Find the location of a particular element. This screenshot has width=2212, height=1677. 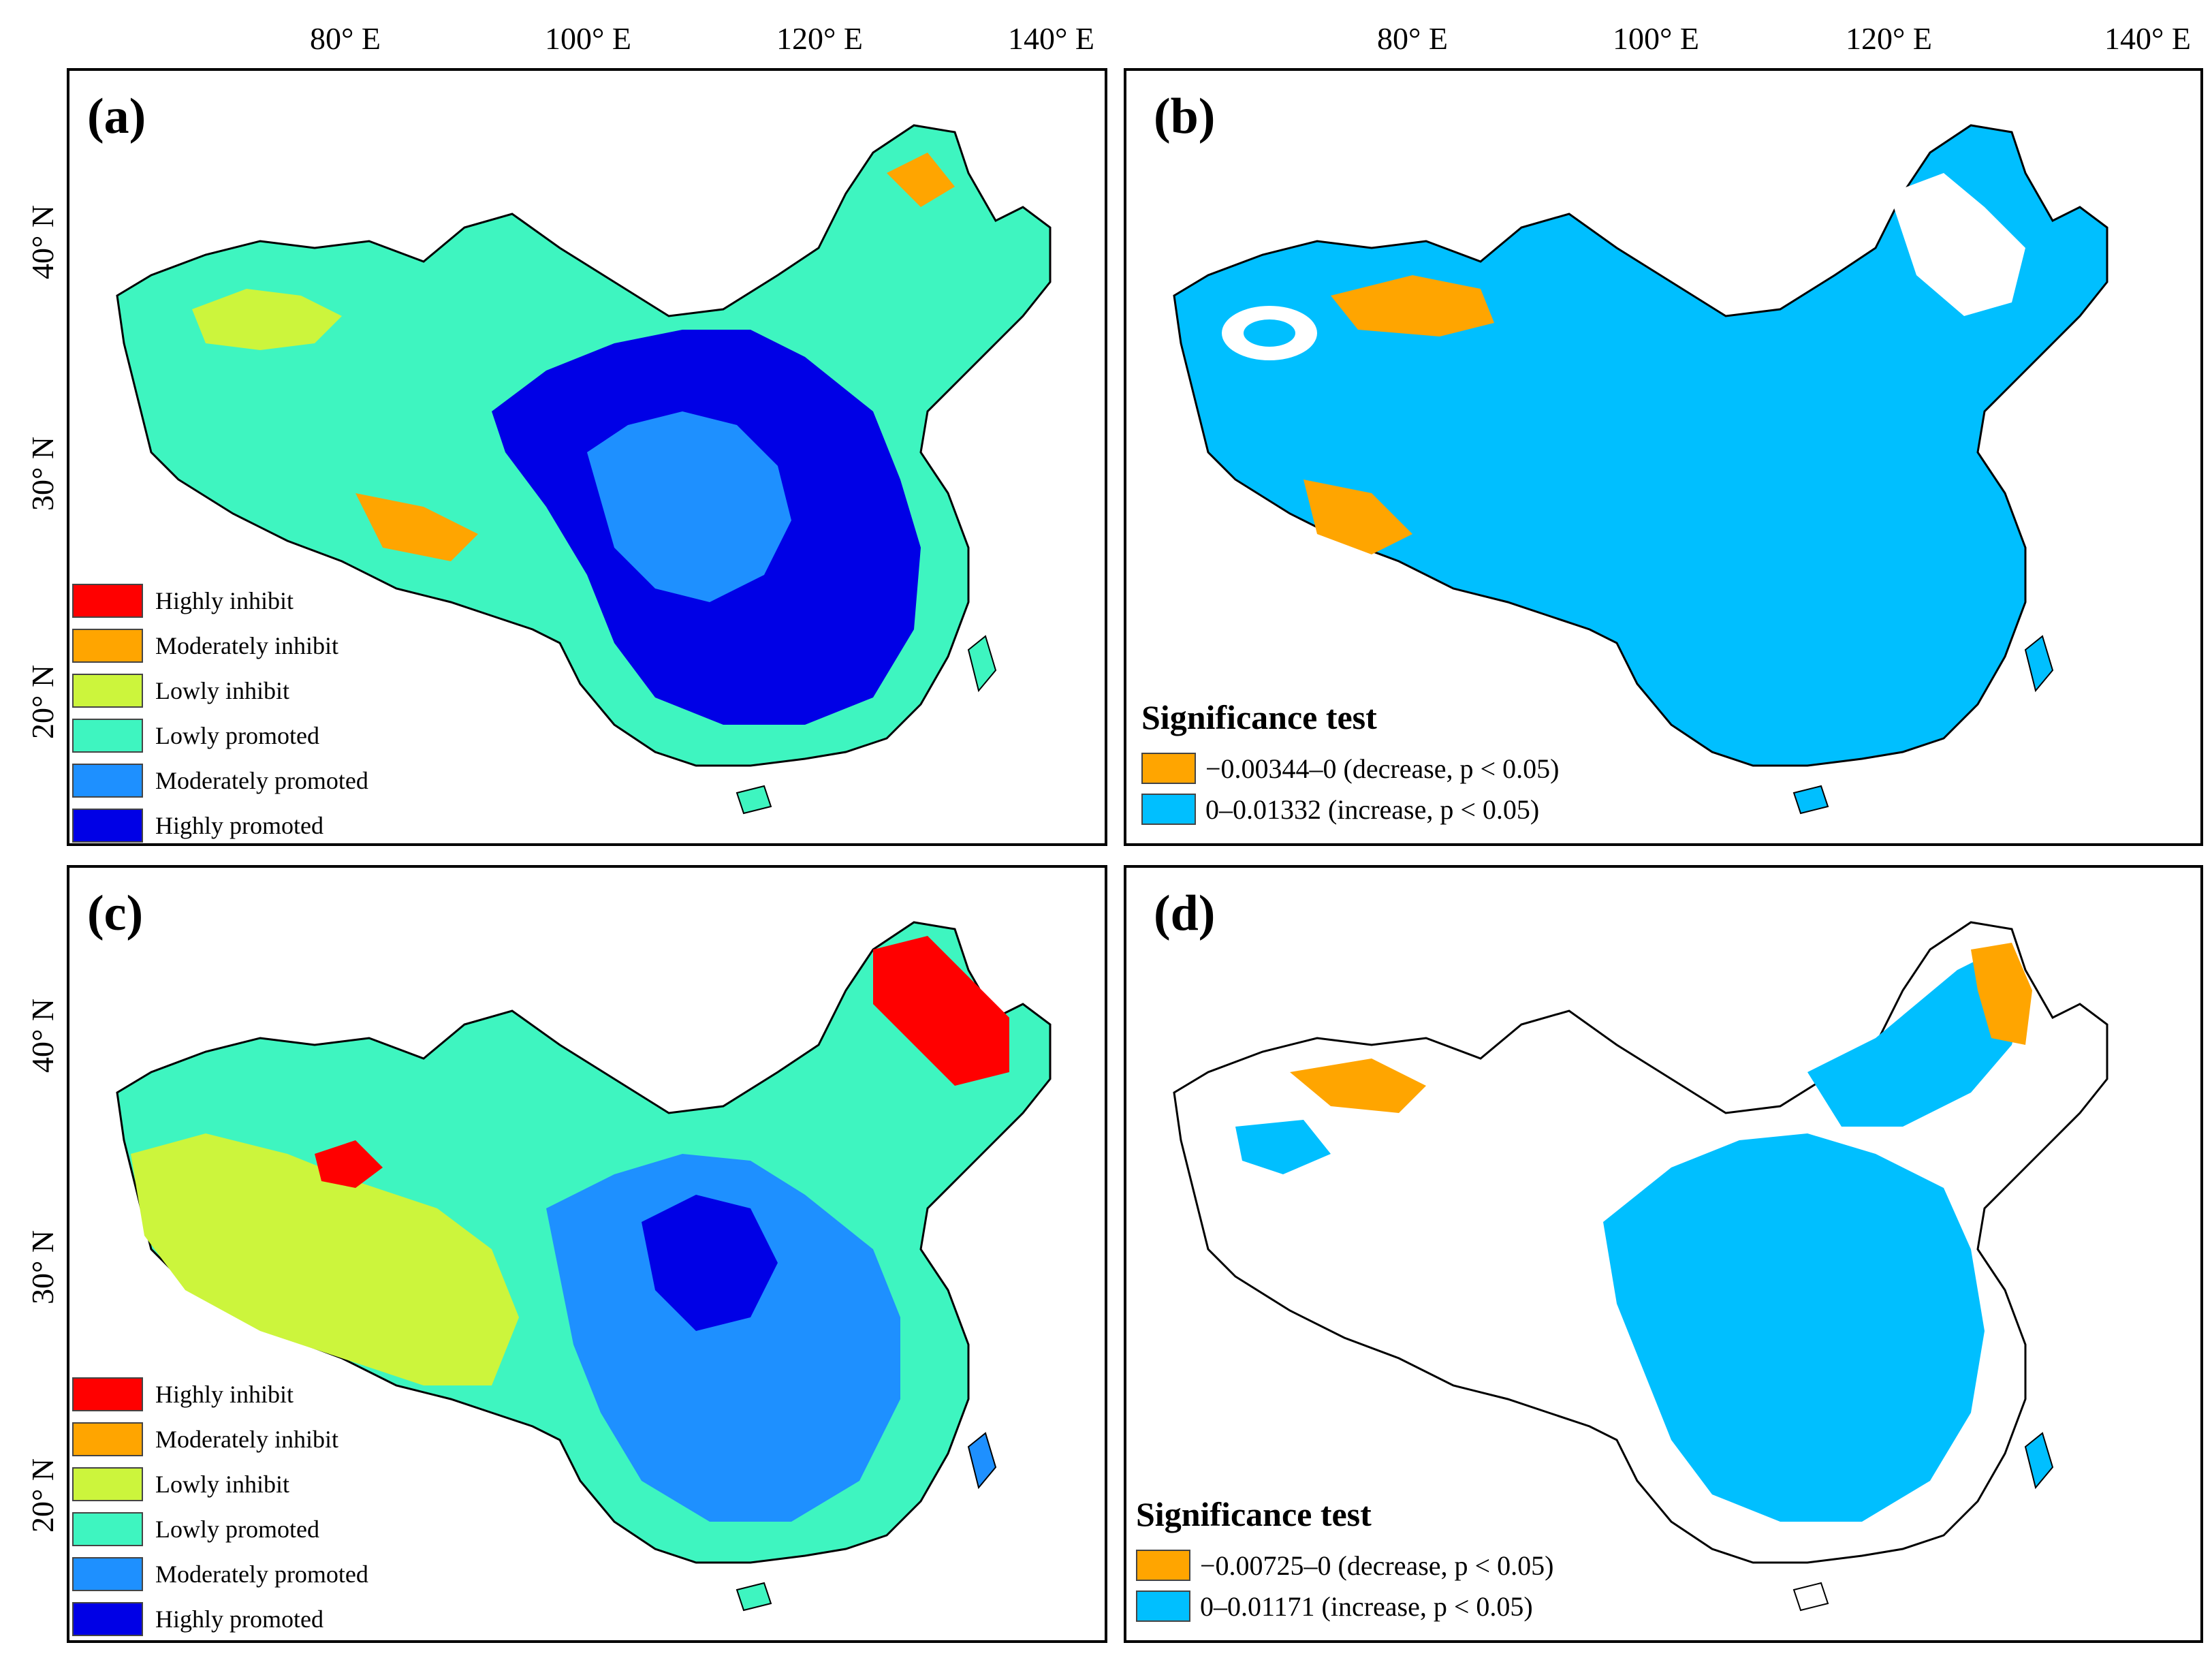

inner-area-b is located at coordinates (1269, 333).